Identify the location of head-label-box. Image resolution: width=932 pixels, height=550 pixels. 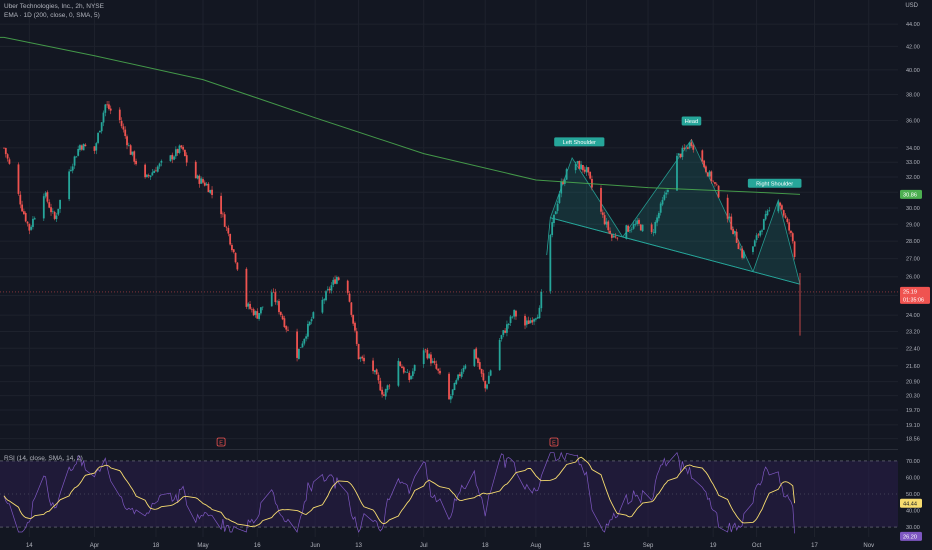
(691, 121).